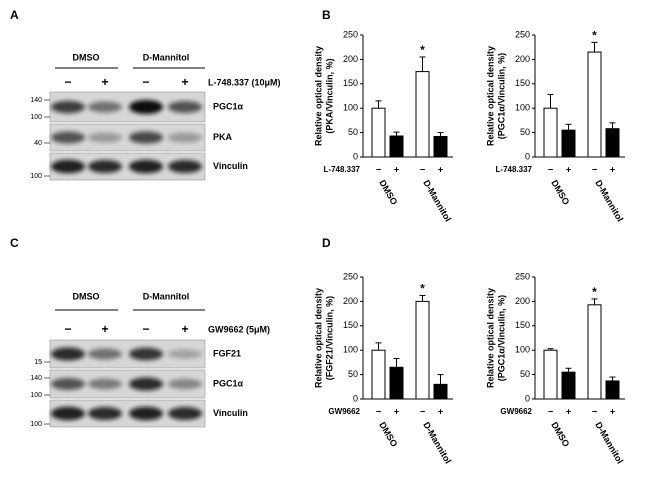 This screenshot has height=485, width=650. I want to click on treatment-label: GW9662 (5μM), so click(239, 329).